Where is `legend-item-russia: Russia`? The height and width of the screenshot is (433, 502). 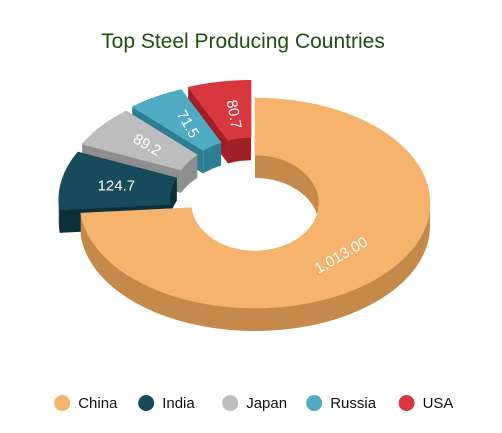
legend-item-russia: Russia is located at coordinates (341, 403).